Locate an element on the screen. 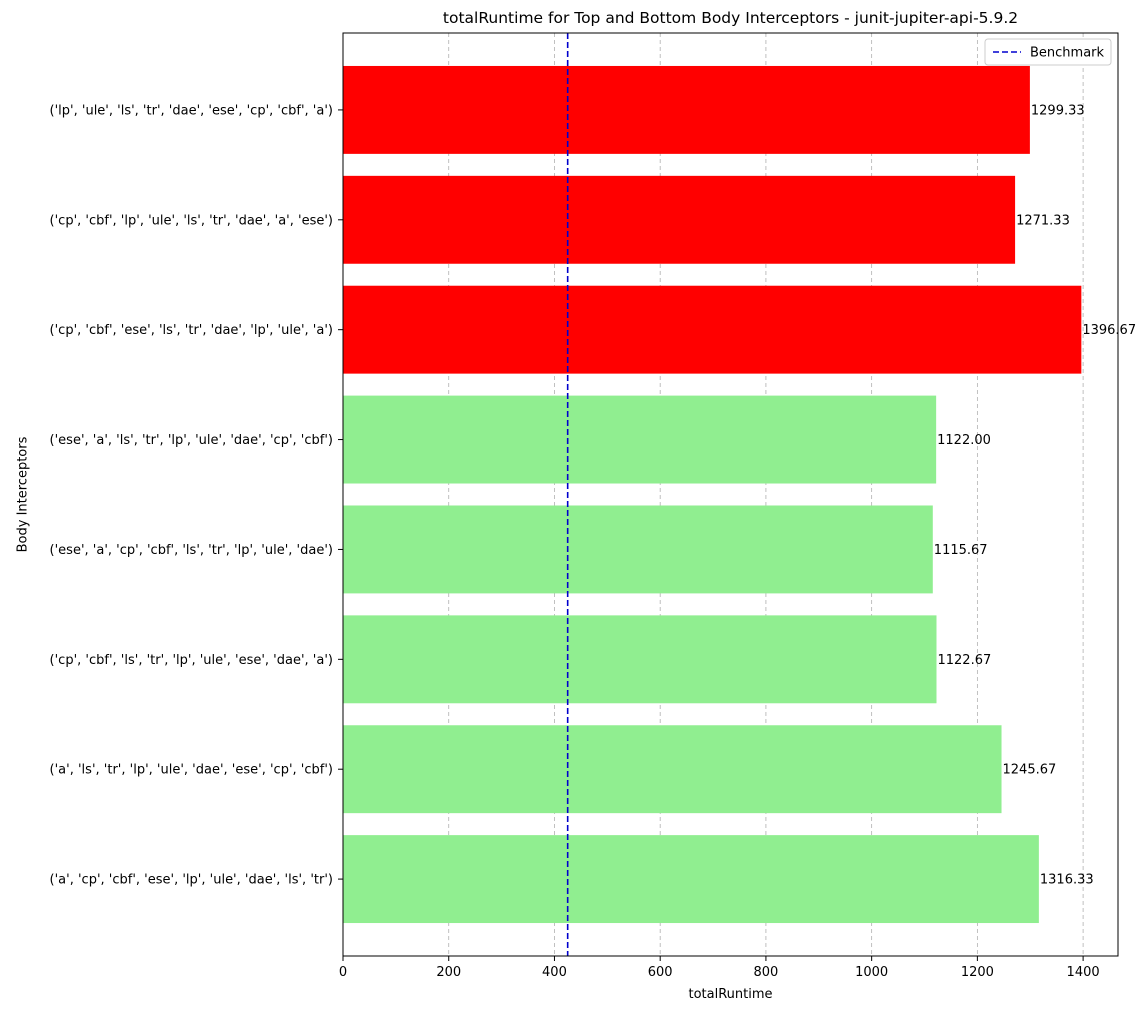 The height and width of the screenshot is (1013, 1148). x-tick-label: 800 is located at coordinates (766, 972).